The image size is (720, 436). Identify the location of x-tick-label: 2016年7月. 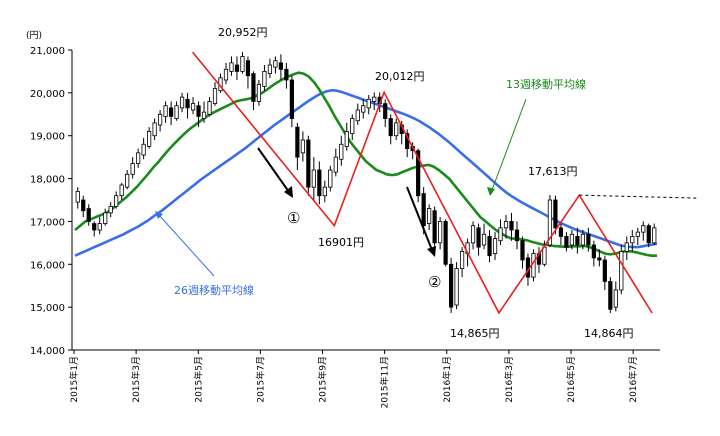
(633, 379).